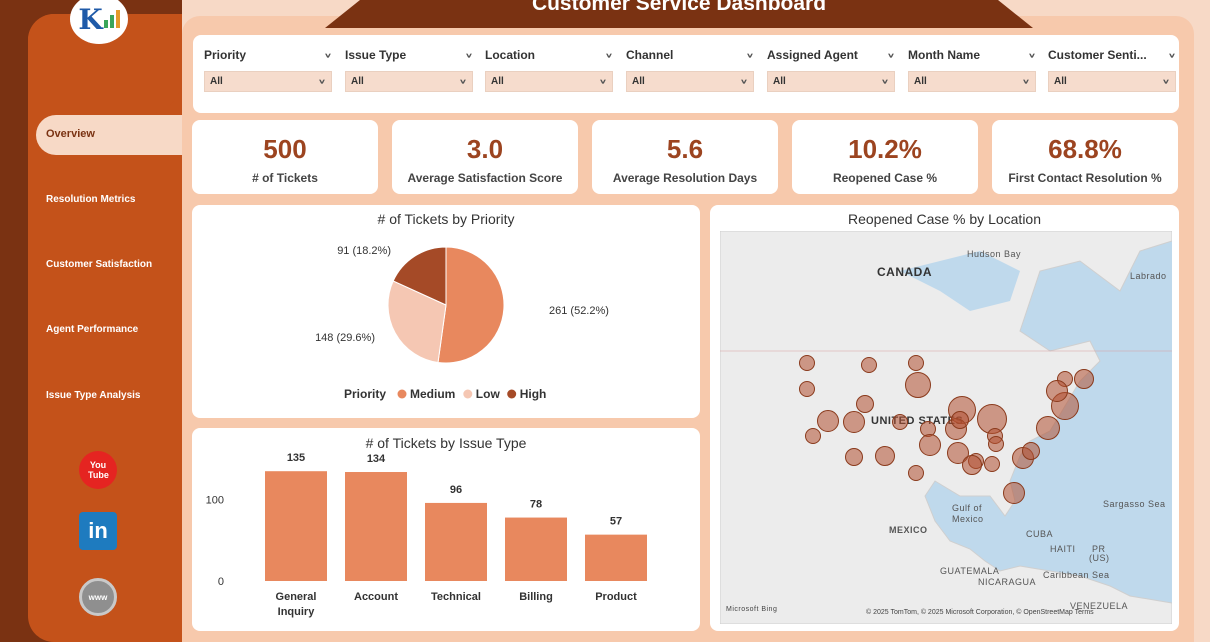  Describe the element at coordinates (456, 597) in the screenshot. I see `x-tick-label: Technical` at that location.